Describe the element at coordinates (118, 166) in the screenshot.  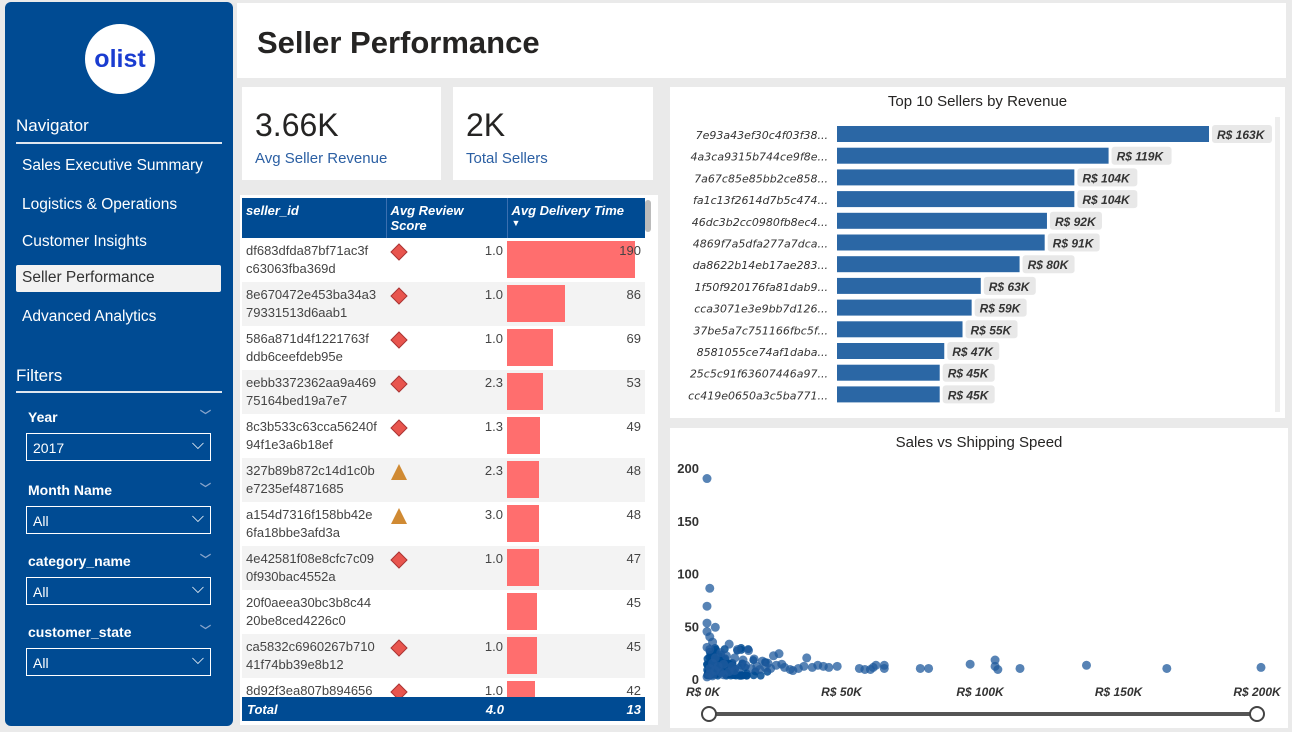
I see `nav-sales-executive-summary: Sales Executive Summary` at that location.